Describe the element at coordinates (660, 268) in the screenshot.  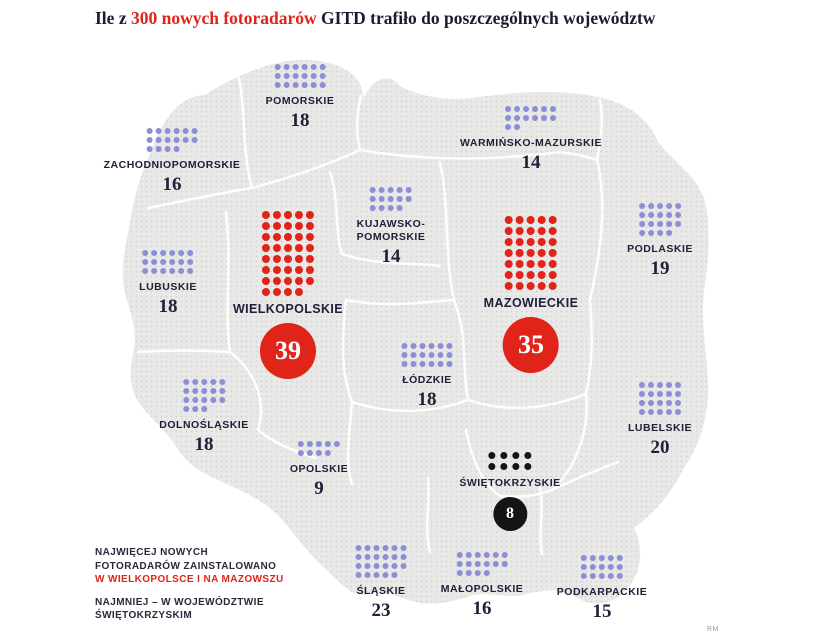
I see `podlaskie-count: 19` at that location.